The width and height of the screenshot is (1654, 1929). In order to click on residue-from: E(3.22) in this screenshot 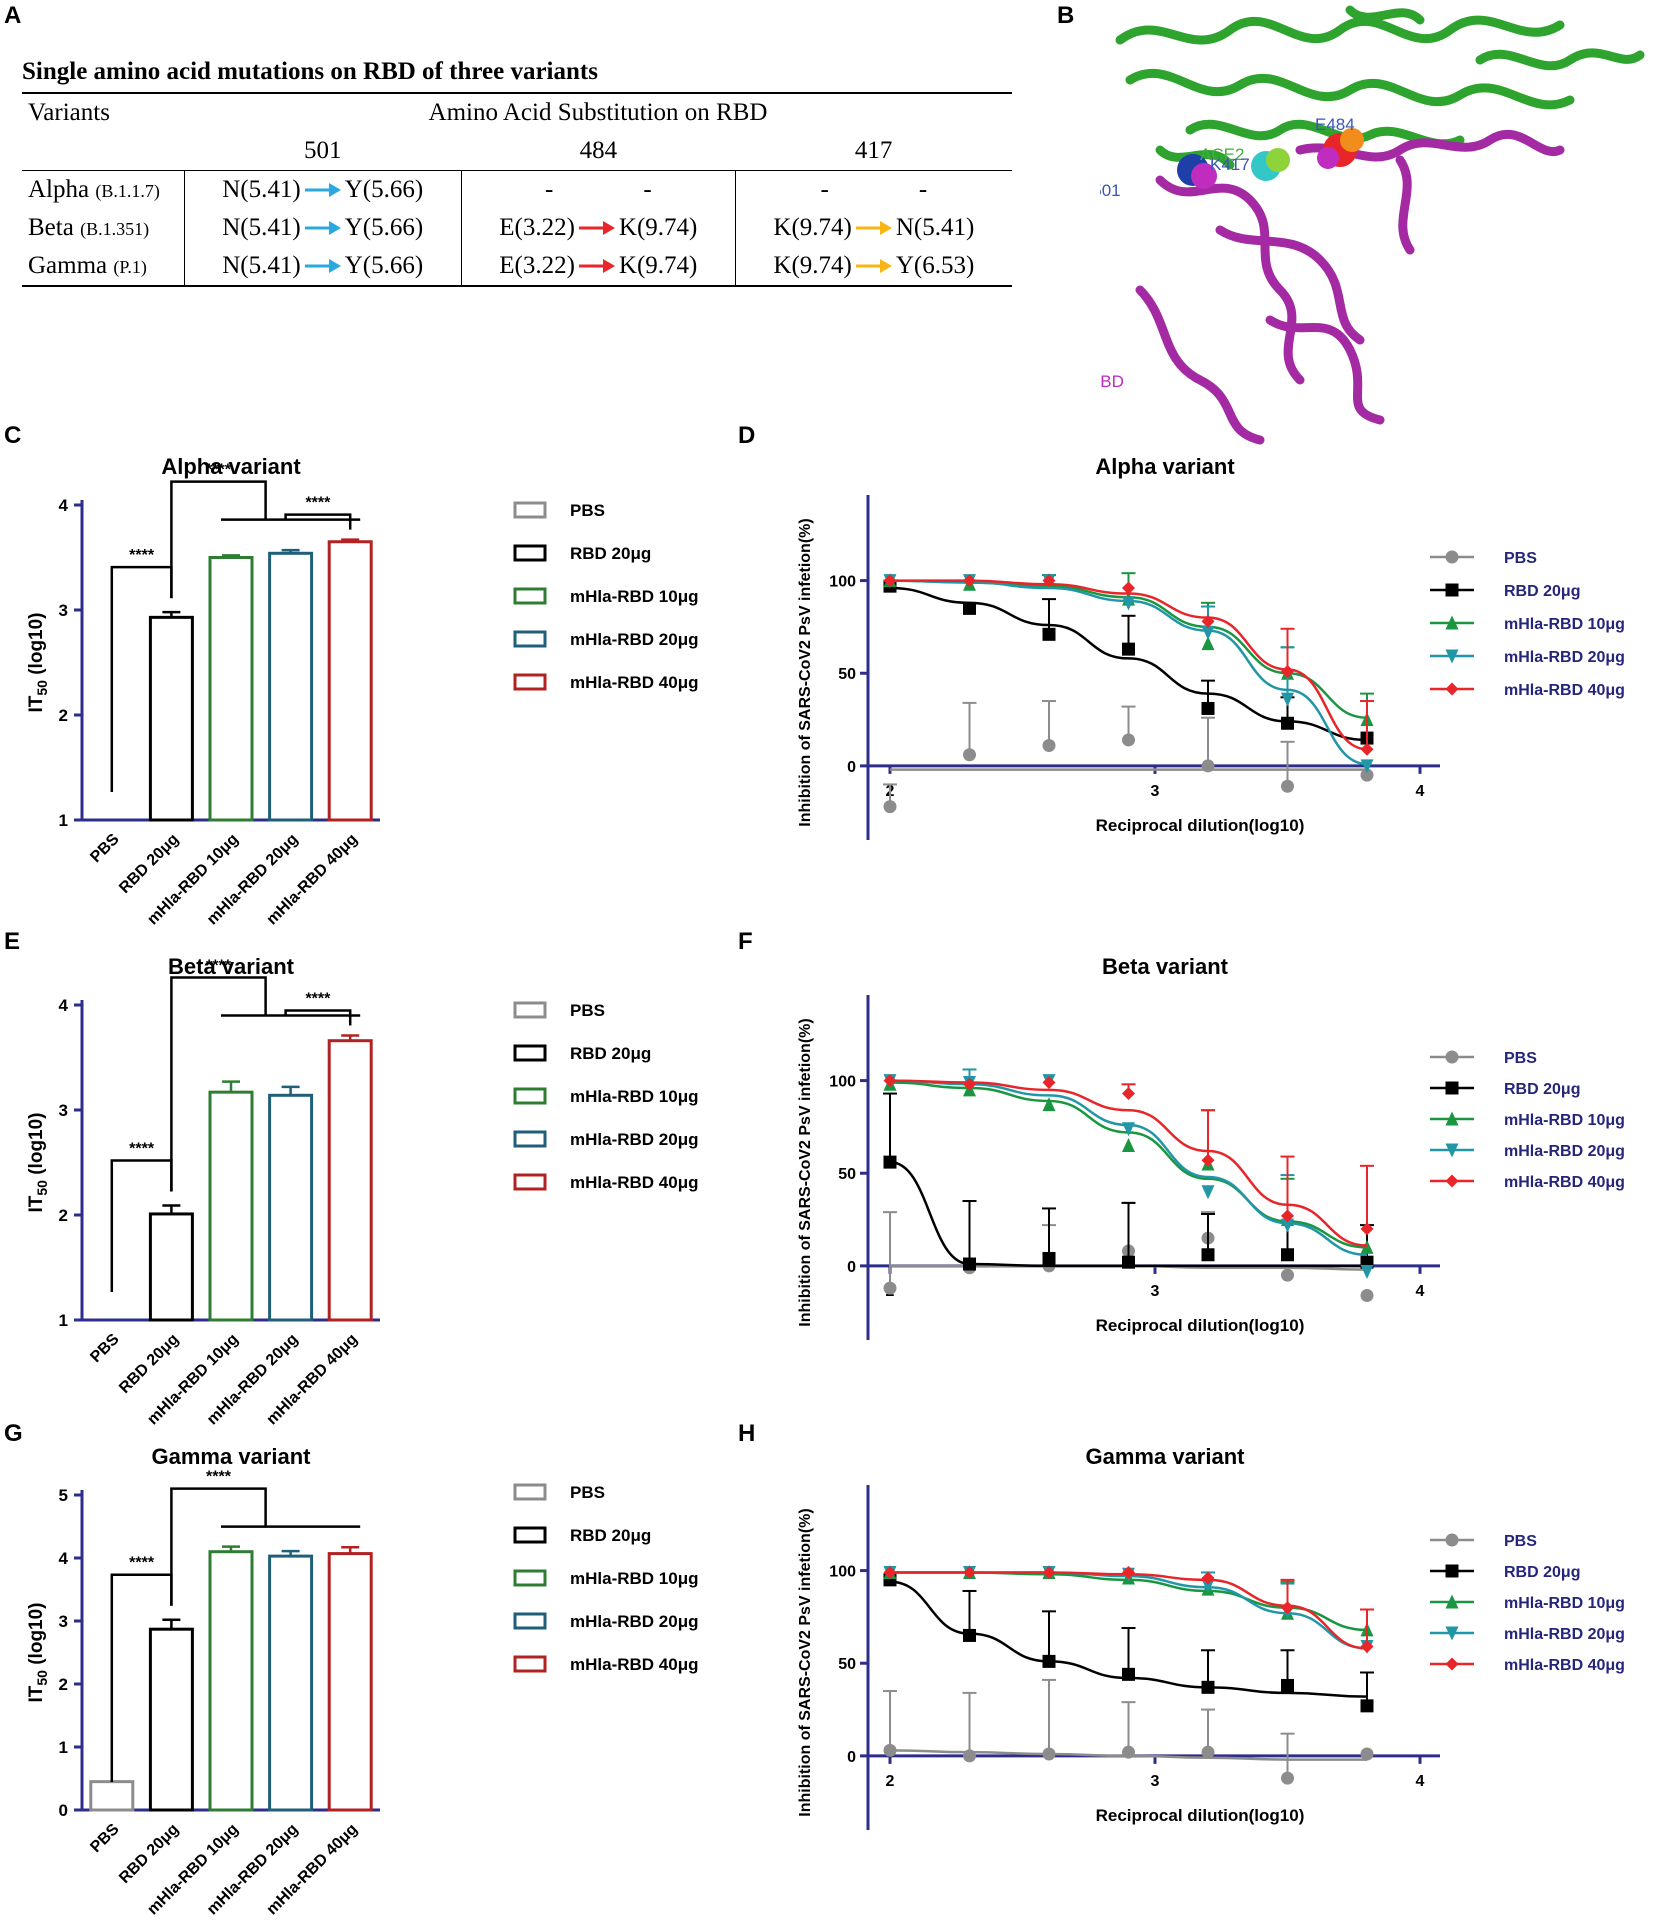, I will do `click(537, 227)`.